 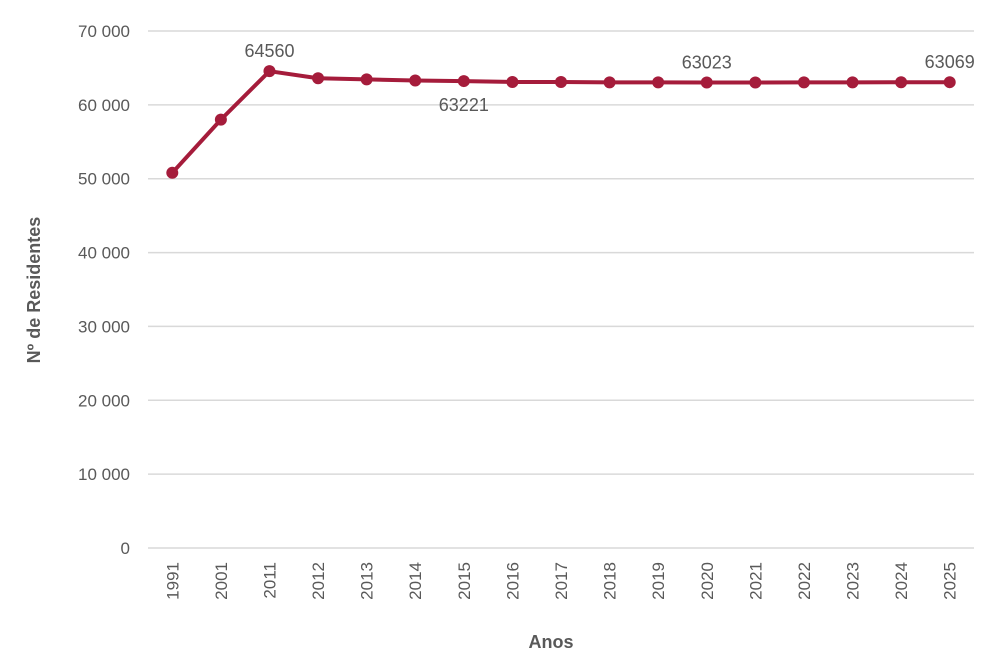 I want to click on x-tick-label: 2014, so click(x=415, y=581).